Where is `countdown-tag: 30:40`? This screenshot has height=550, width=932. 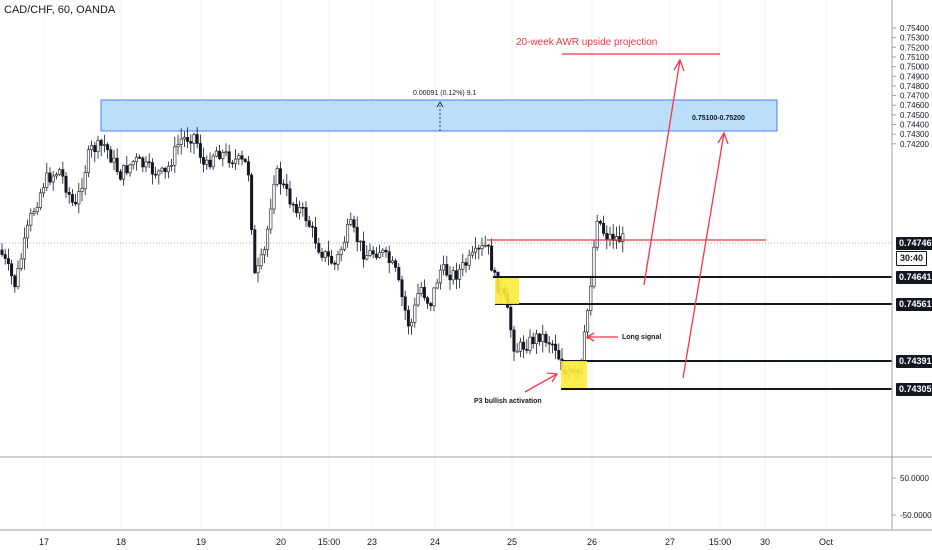
countdown-tag: 30:40 is located at coordinates (912, 258).